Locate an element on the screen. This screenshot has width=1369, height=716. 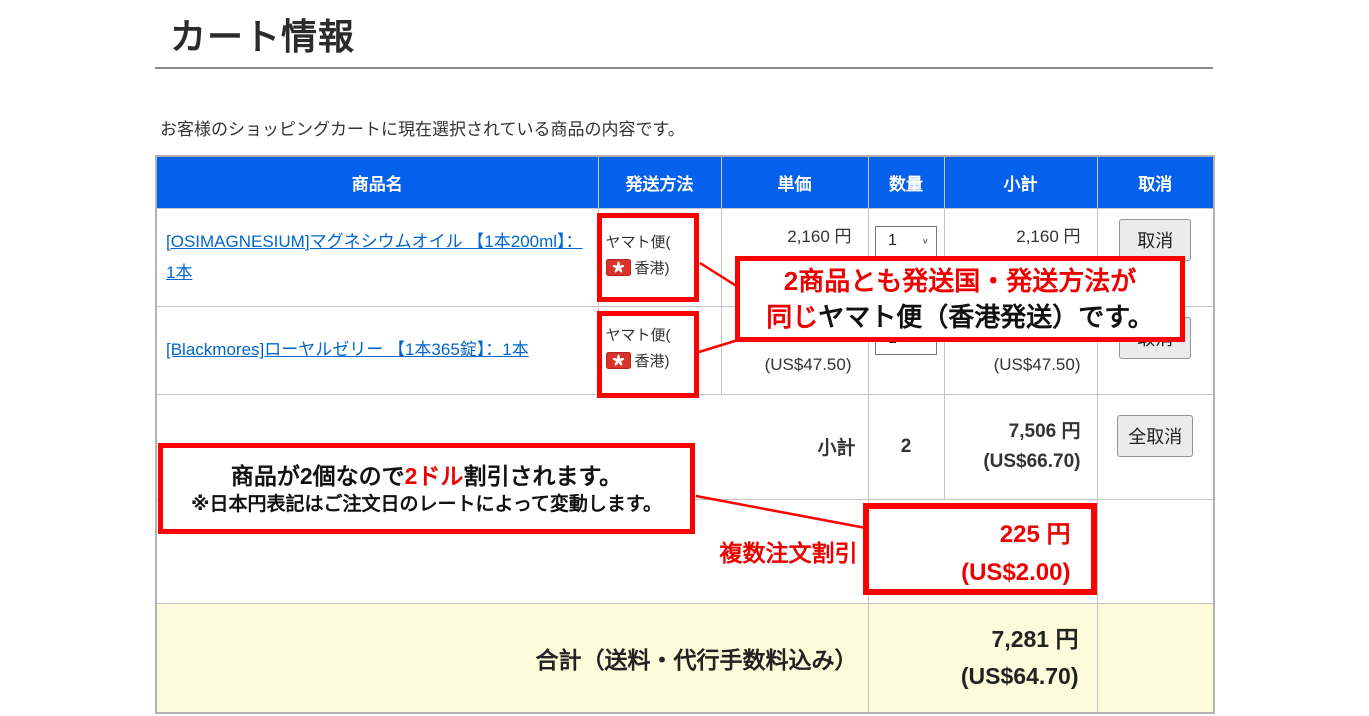
header-shipping-method: 発送方法 is located at coordinates (659, 182).